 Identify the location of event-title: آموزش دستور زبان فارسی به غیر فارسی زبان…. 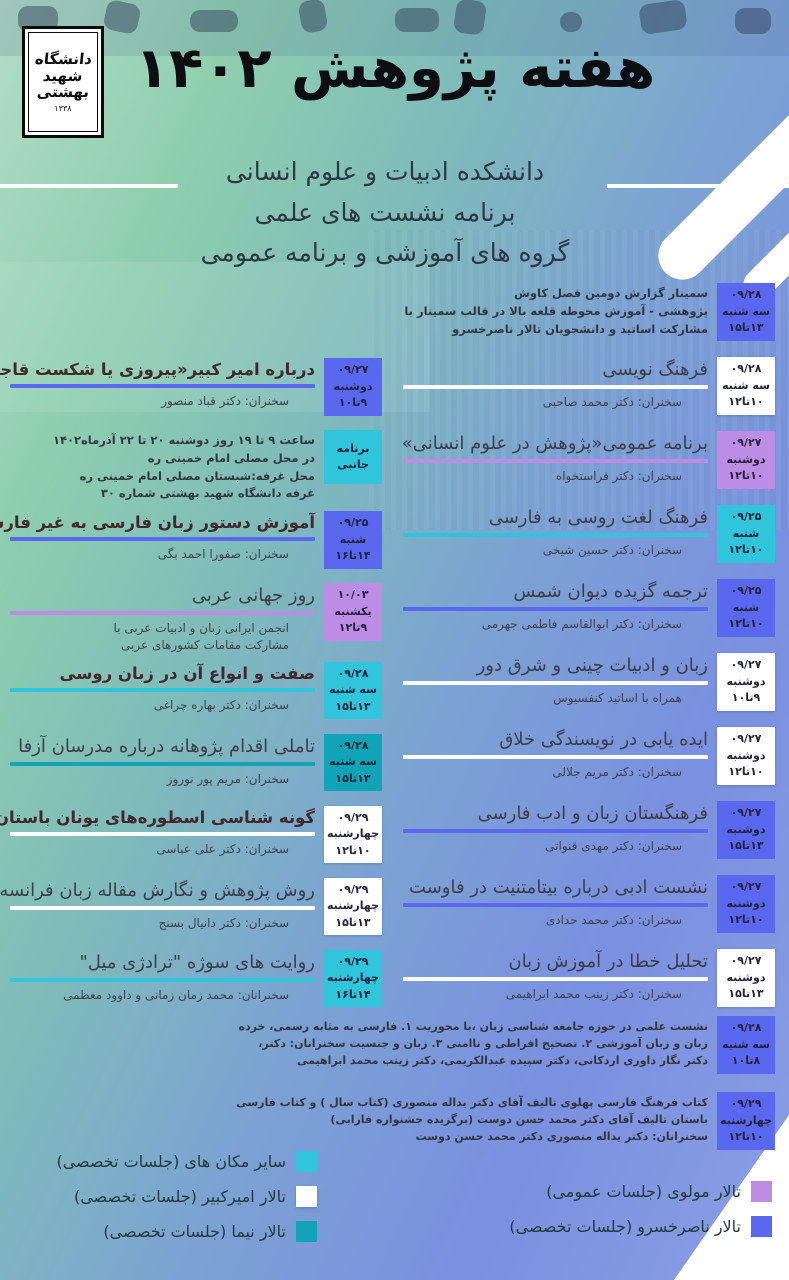
(157, 523).